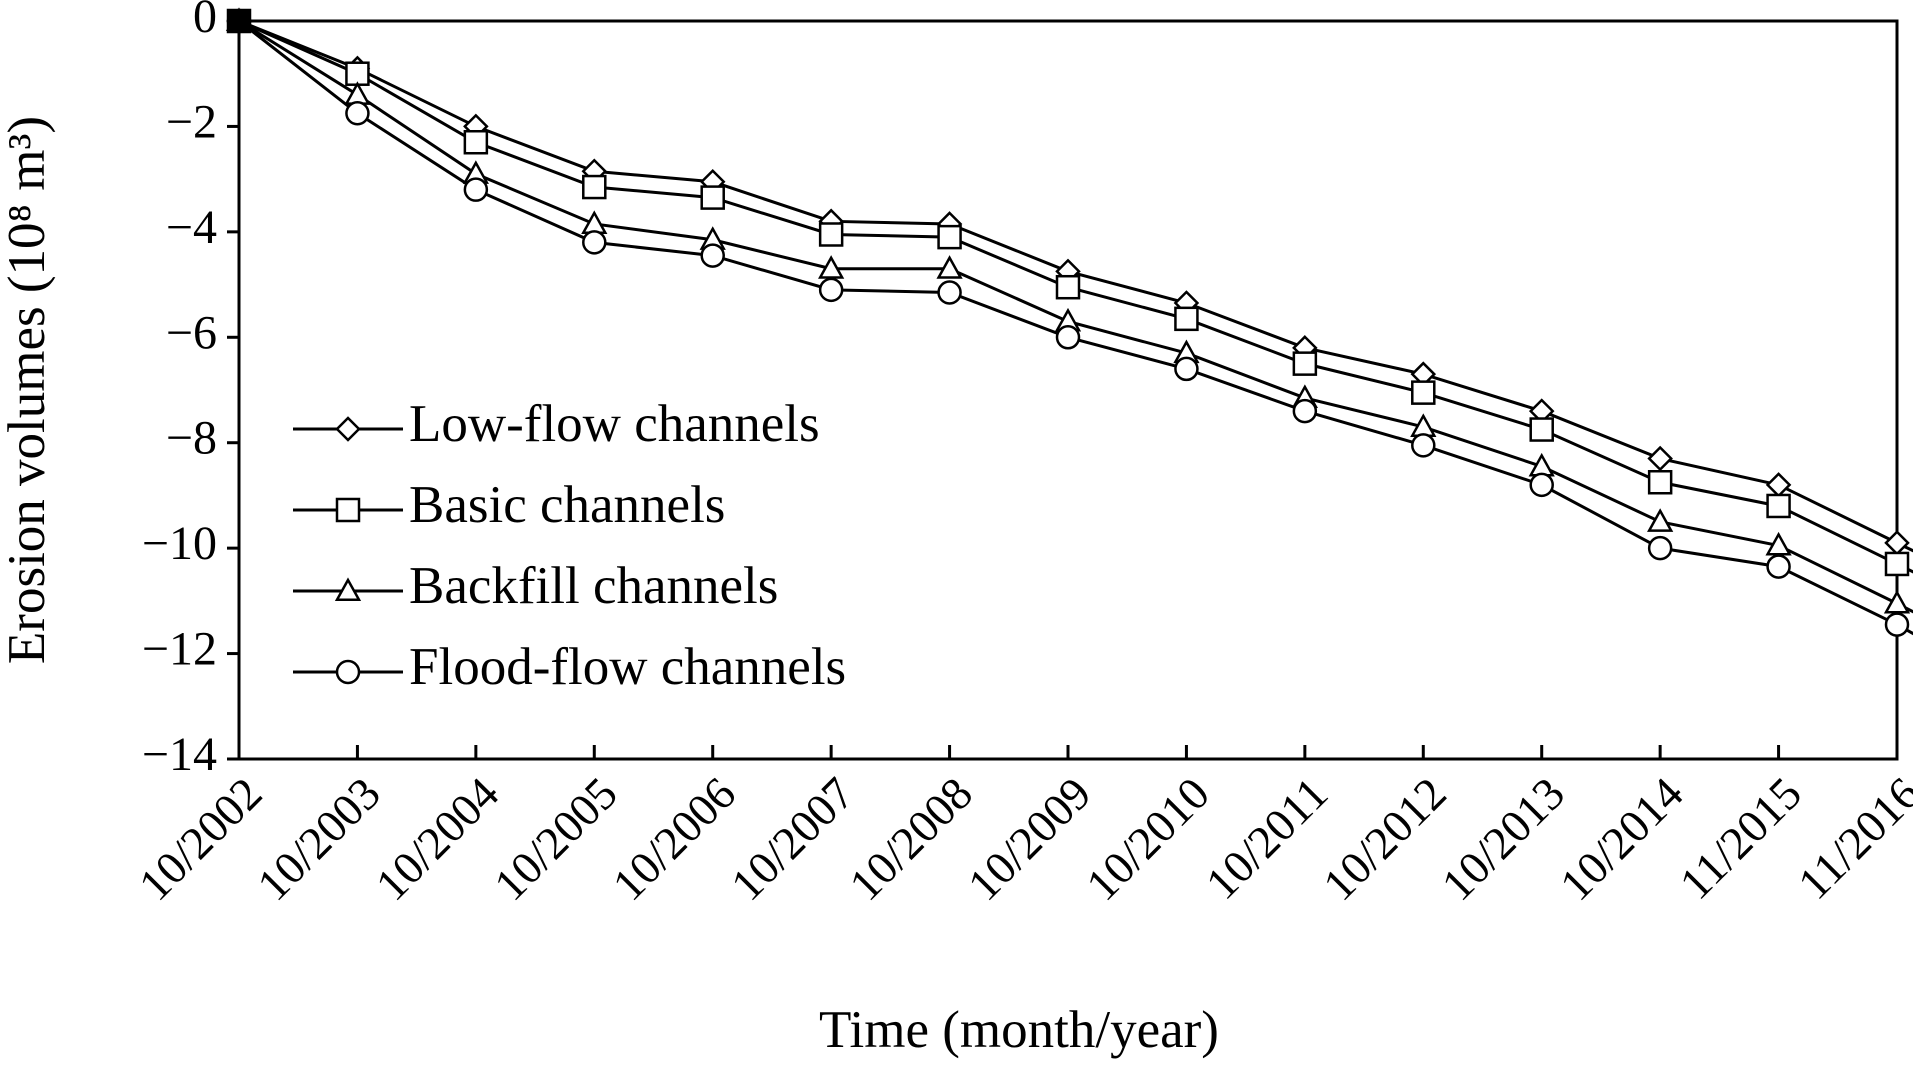 This screenshot has width=1913, height=1069. Describe the element at coordinates (200, 838) in the screenshot. I see `x-tick-label: 10/2002` at that location.